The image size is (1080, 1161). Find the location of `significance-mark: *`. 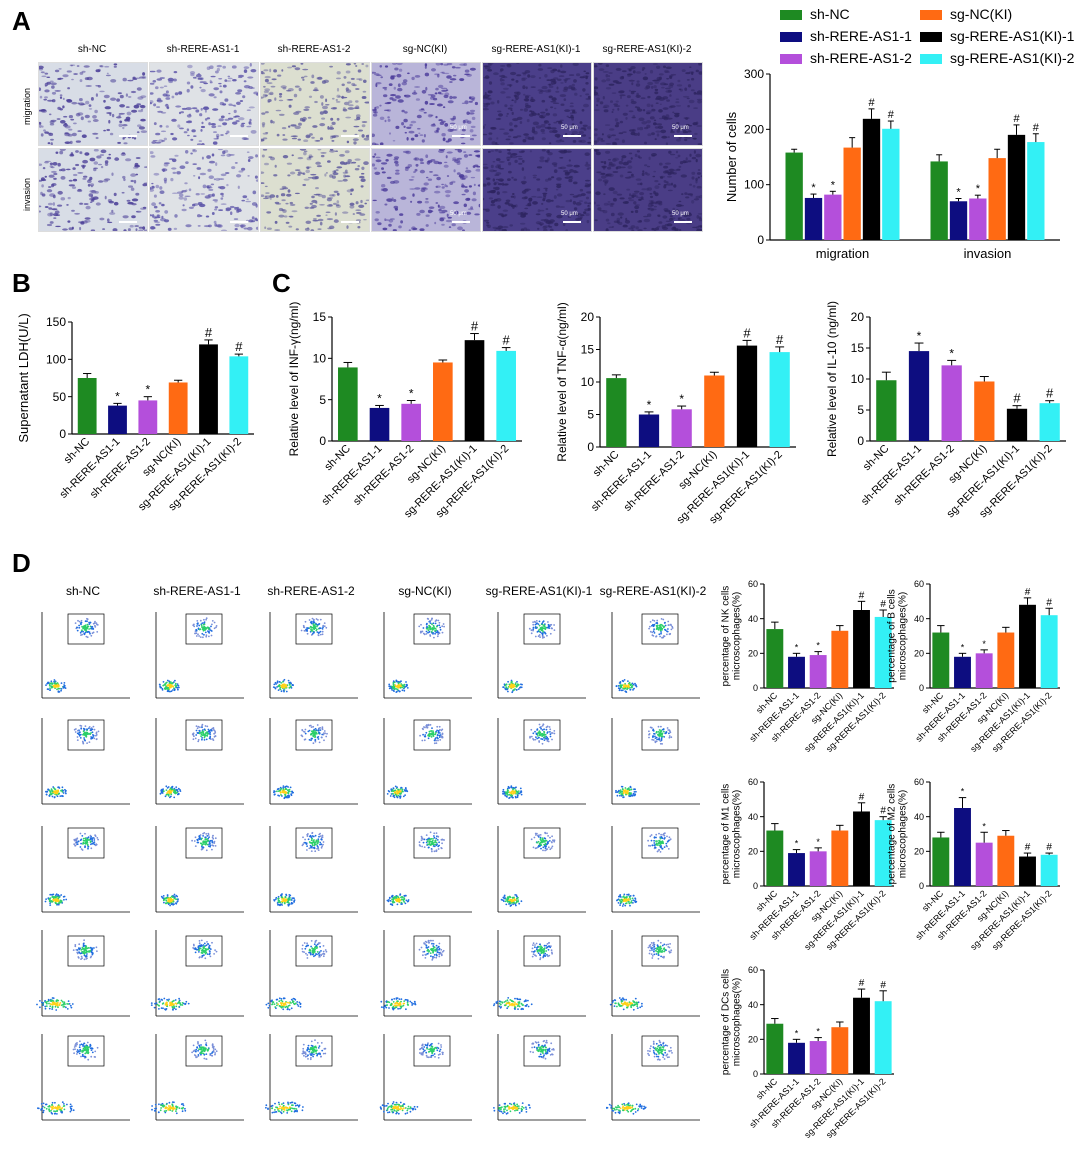

significance-mark: * is located at coordinates (818, 842).